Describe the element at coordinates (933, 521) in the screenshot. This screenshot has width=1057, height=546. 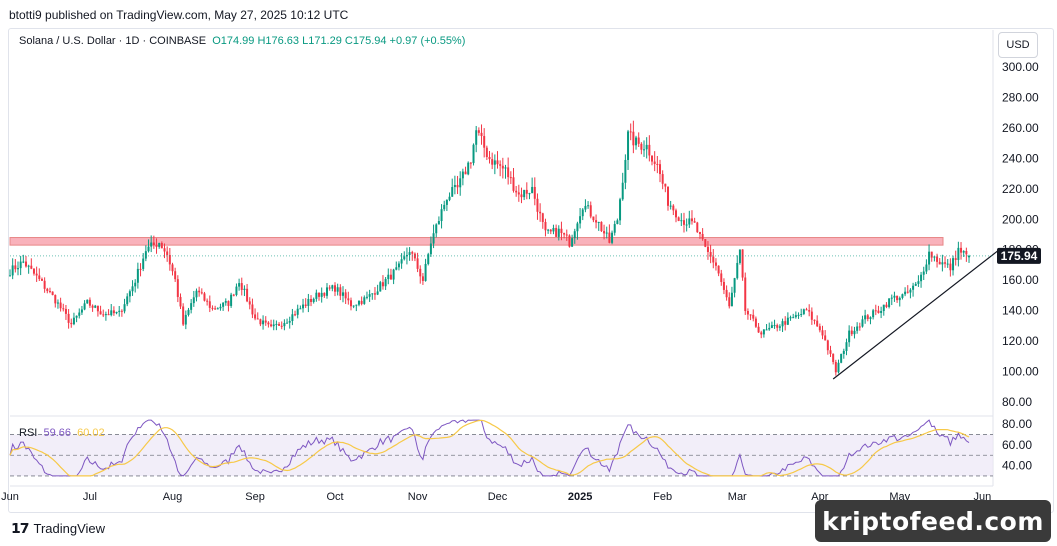
I see `watermark-text: kriptofeed.com` at that location.